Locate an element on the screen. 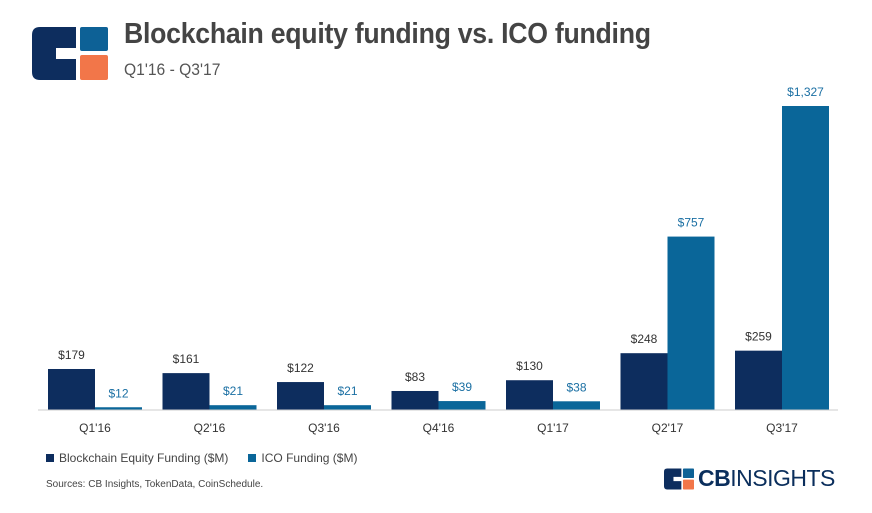  cb-insights-brand: CBINSIGHTS is located at coordinates (749, 478).